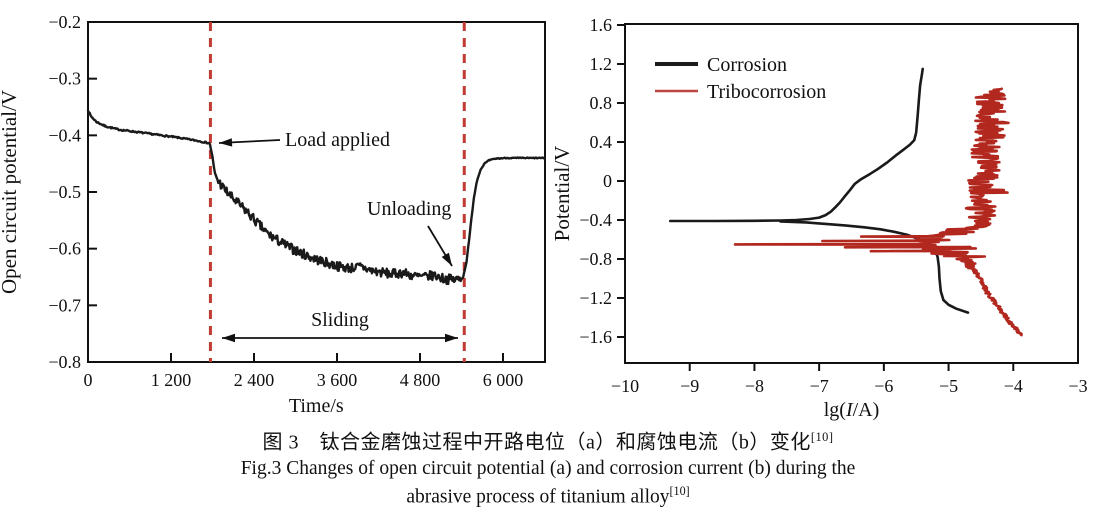 The width and height of the screenshot is (1096, 518). I want to click on y-tick-label: −1.6, so click(595, 337).